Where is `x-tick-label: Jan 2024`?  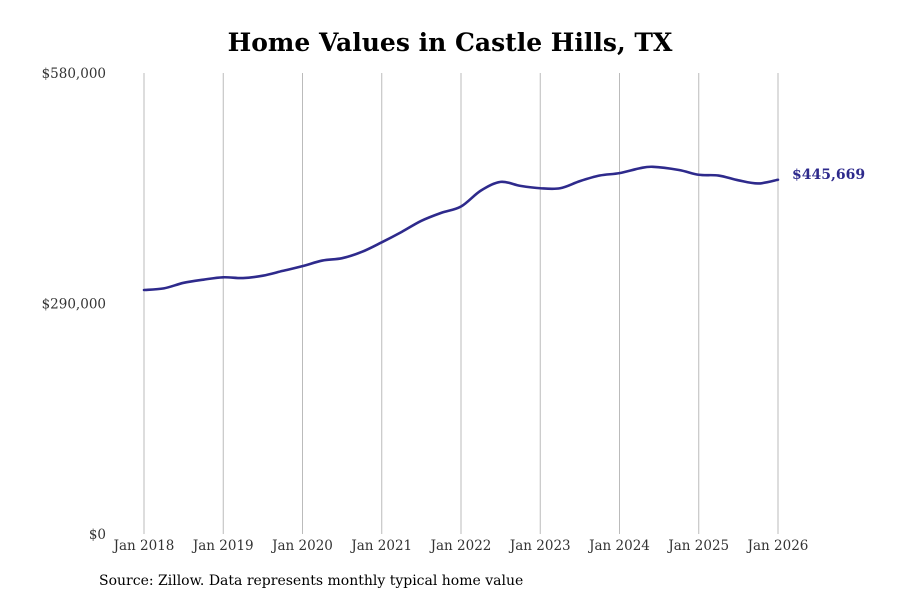 x-tick-label: Jan 2024 is located at coordinates (618, 546).